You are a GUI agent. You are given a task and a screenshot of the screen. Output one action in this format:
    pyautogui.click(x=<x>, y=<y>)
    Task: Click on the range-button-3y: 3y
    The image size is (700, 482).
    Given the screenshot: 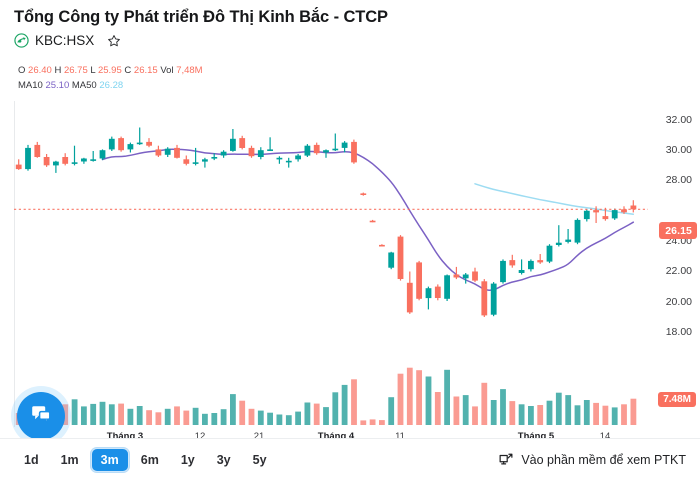 What is the action you would take?
    pyautogui.click(x=223, y=460)
    